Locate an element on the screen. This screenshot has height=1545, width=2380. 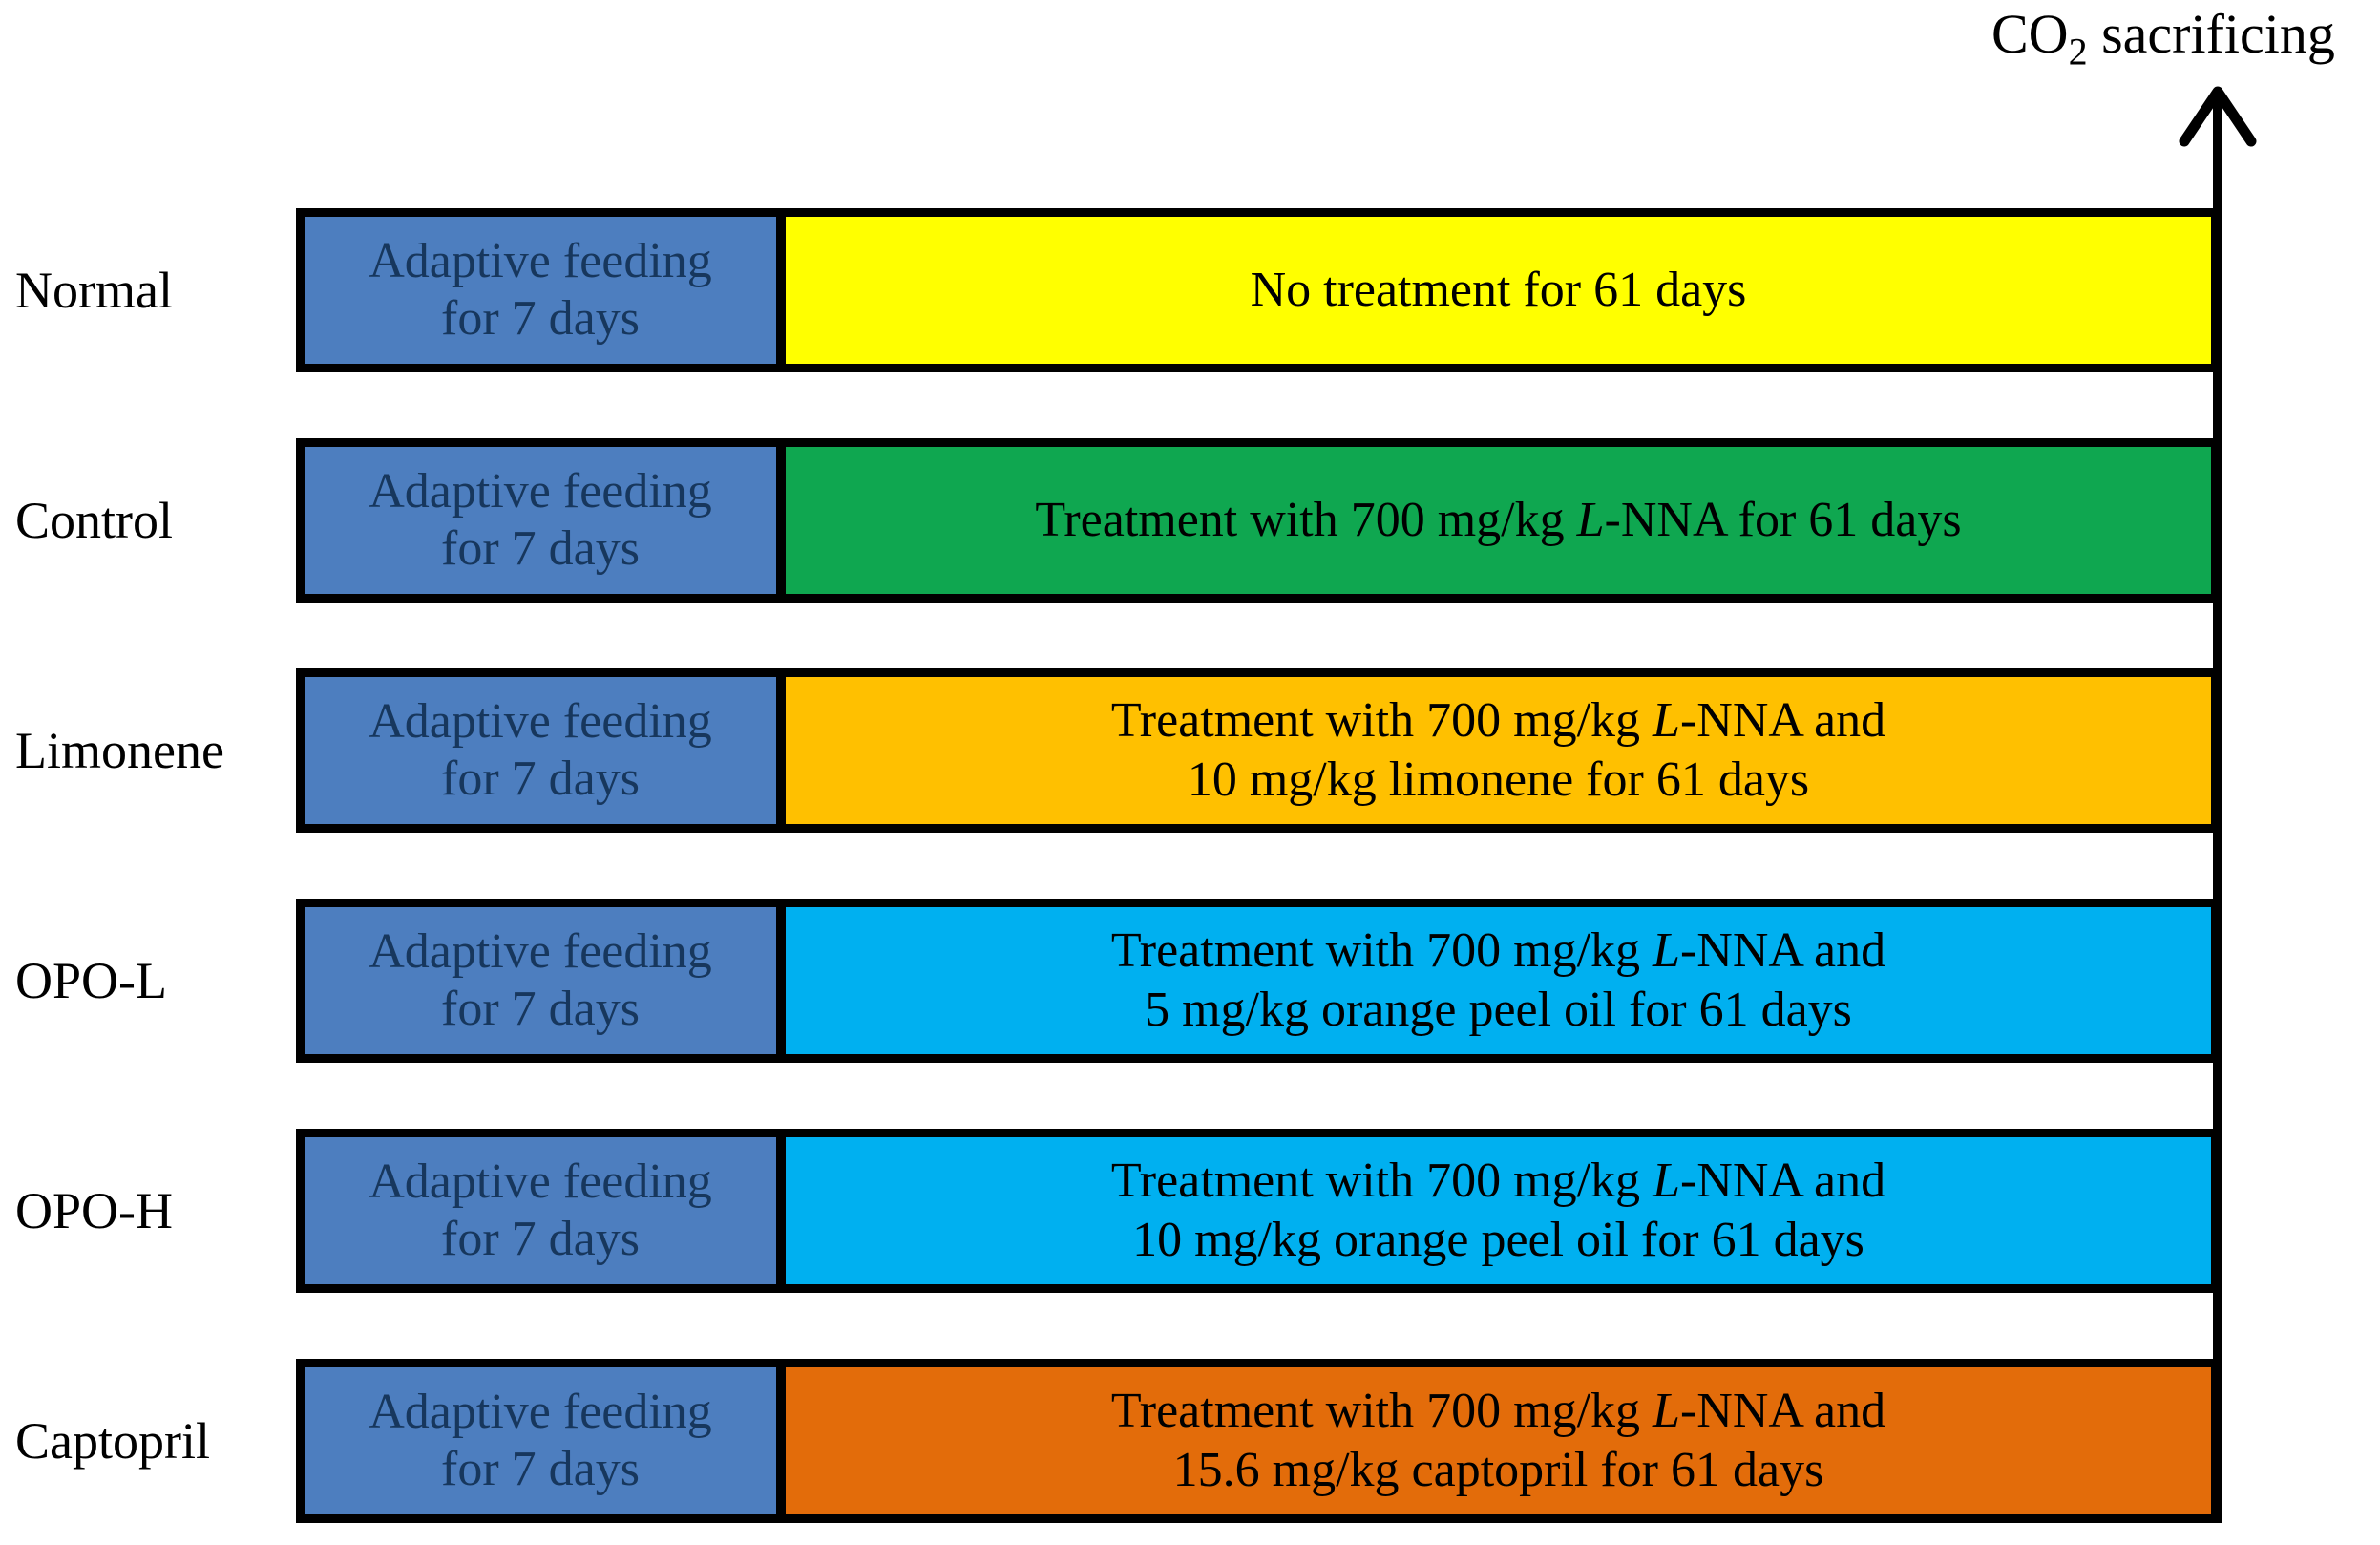
group-label-limonene: Limonene is located at coordinates (119, 750).